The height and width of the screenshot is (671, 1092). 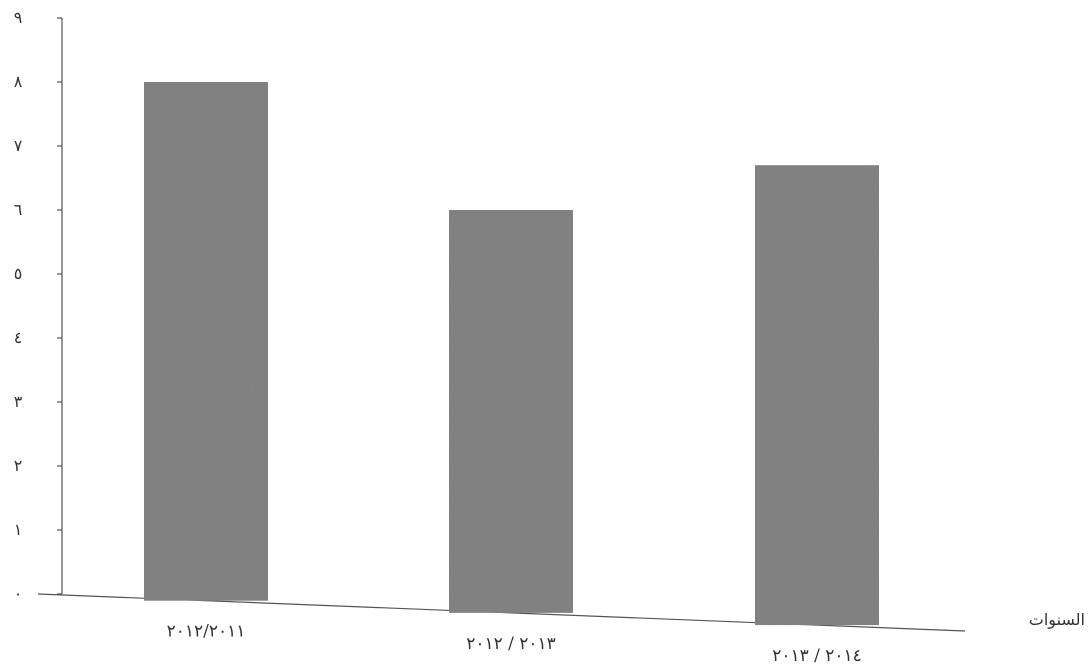 What do you see at coordinates (817, 656) in the screenshot?
I see `x-category-label: ٢٠١٤ / ٢٠١٣` at bounding box center [817, 656].